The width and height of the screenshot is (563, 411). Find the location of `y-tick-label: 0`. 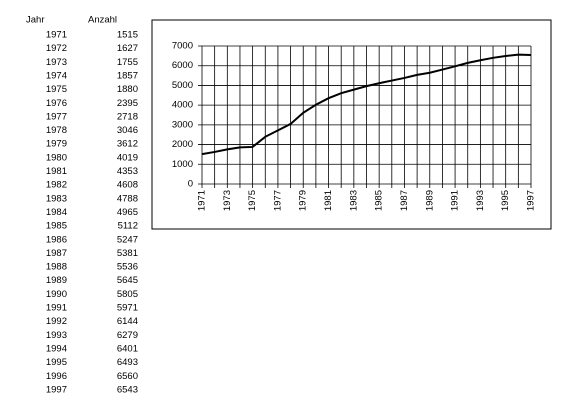

y-tick-label: 0 is located at coordinates (190, 184).